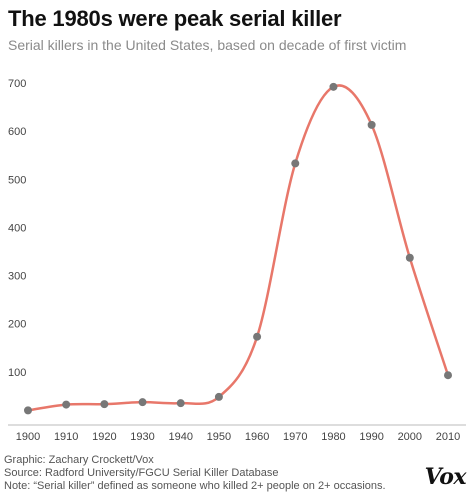  I want to click on x-tick-label: 1910, so click(66, 437).